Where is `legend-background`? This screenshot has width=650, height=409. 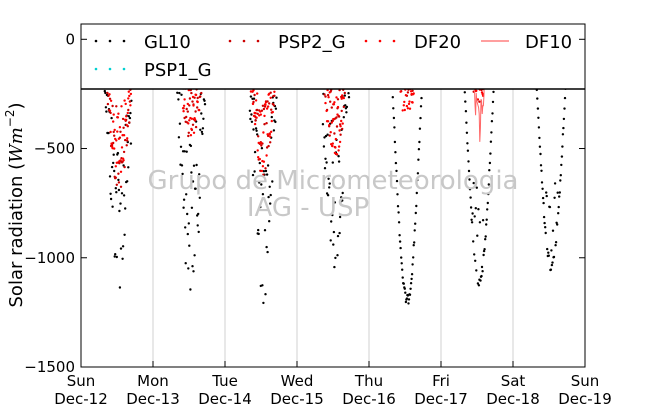 legend-background is located at coordinates (333, 56).